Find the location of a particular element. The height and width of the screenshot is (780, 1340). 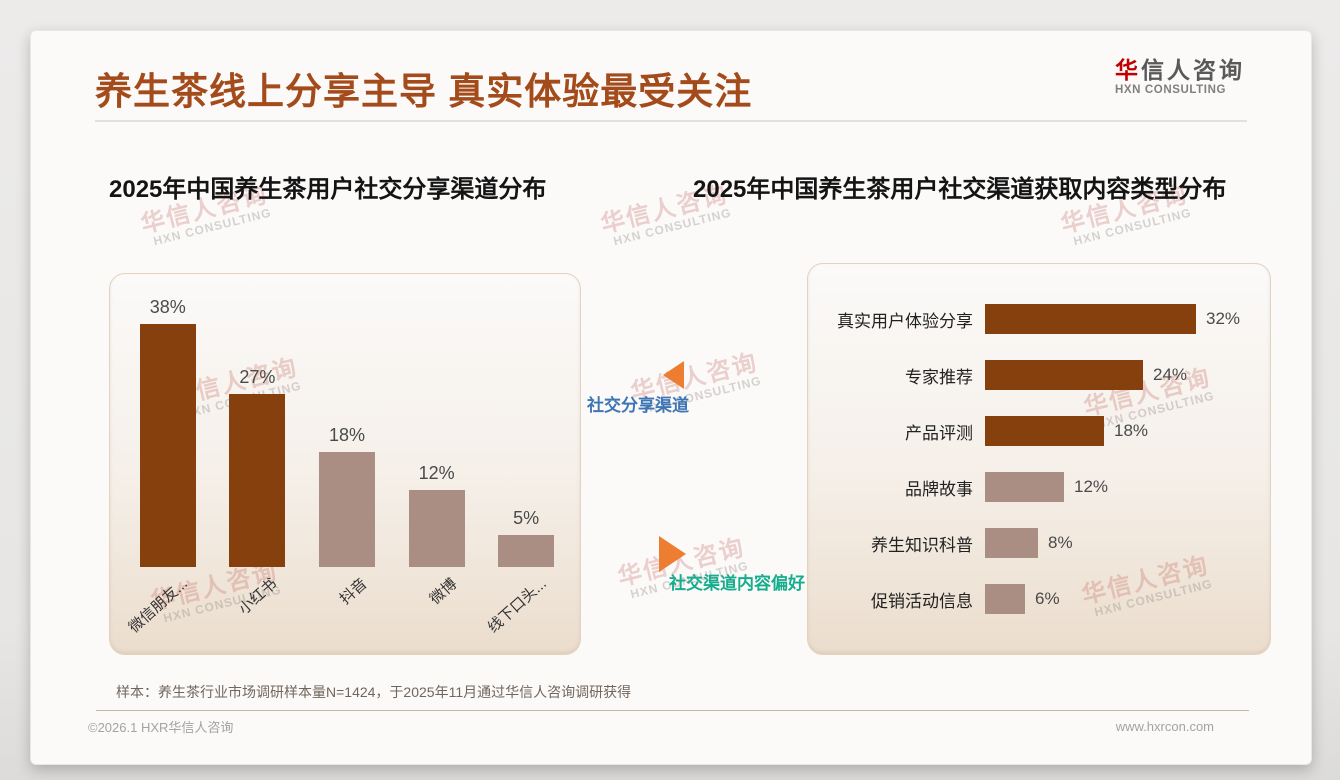

chart-column: 12% is located at coordinates (437, 420).